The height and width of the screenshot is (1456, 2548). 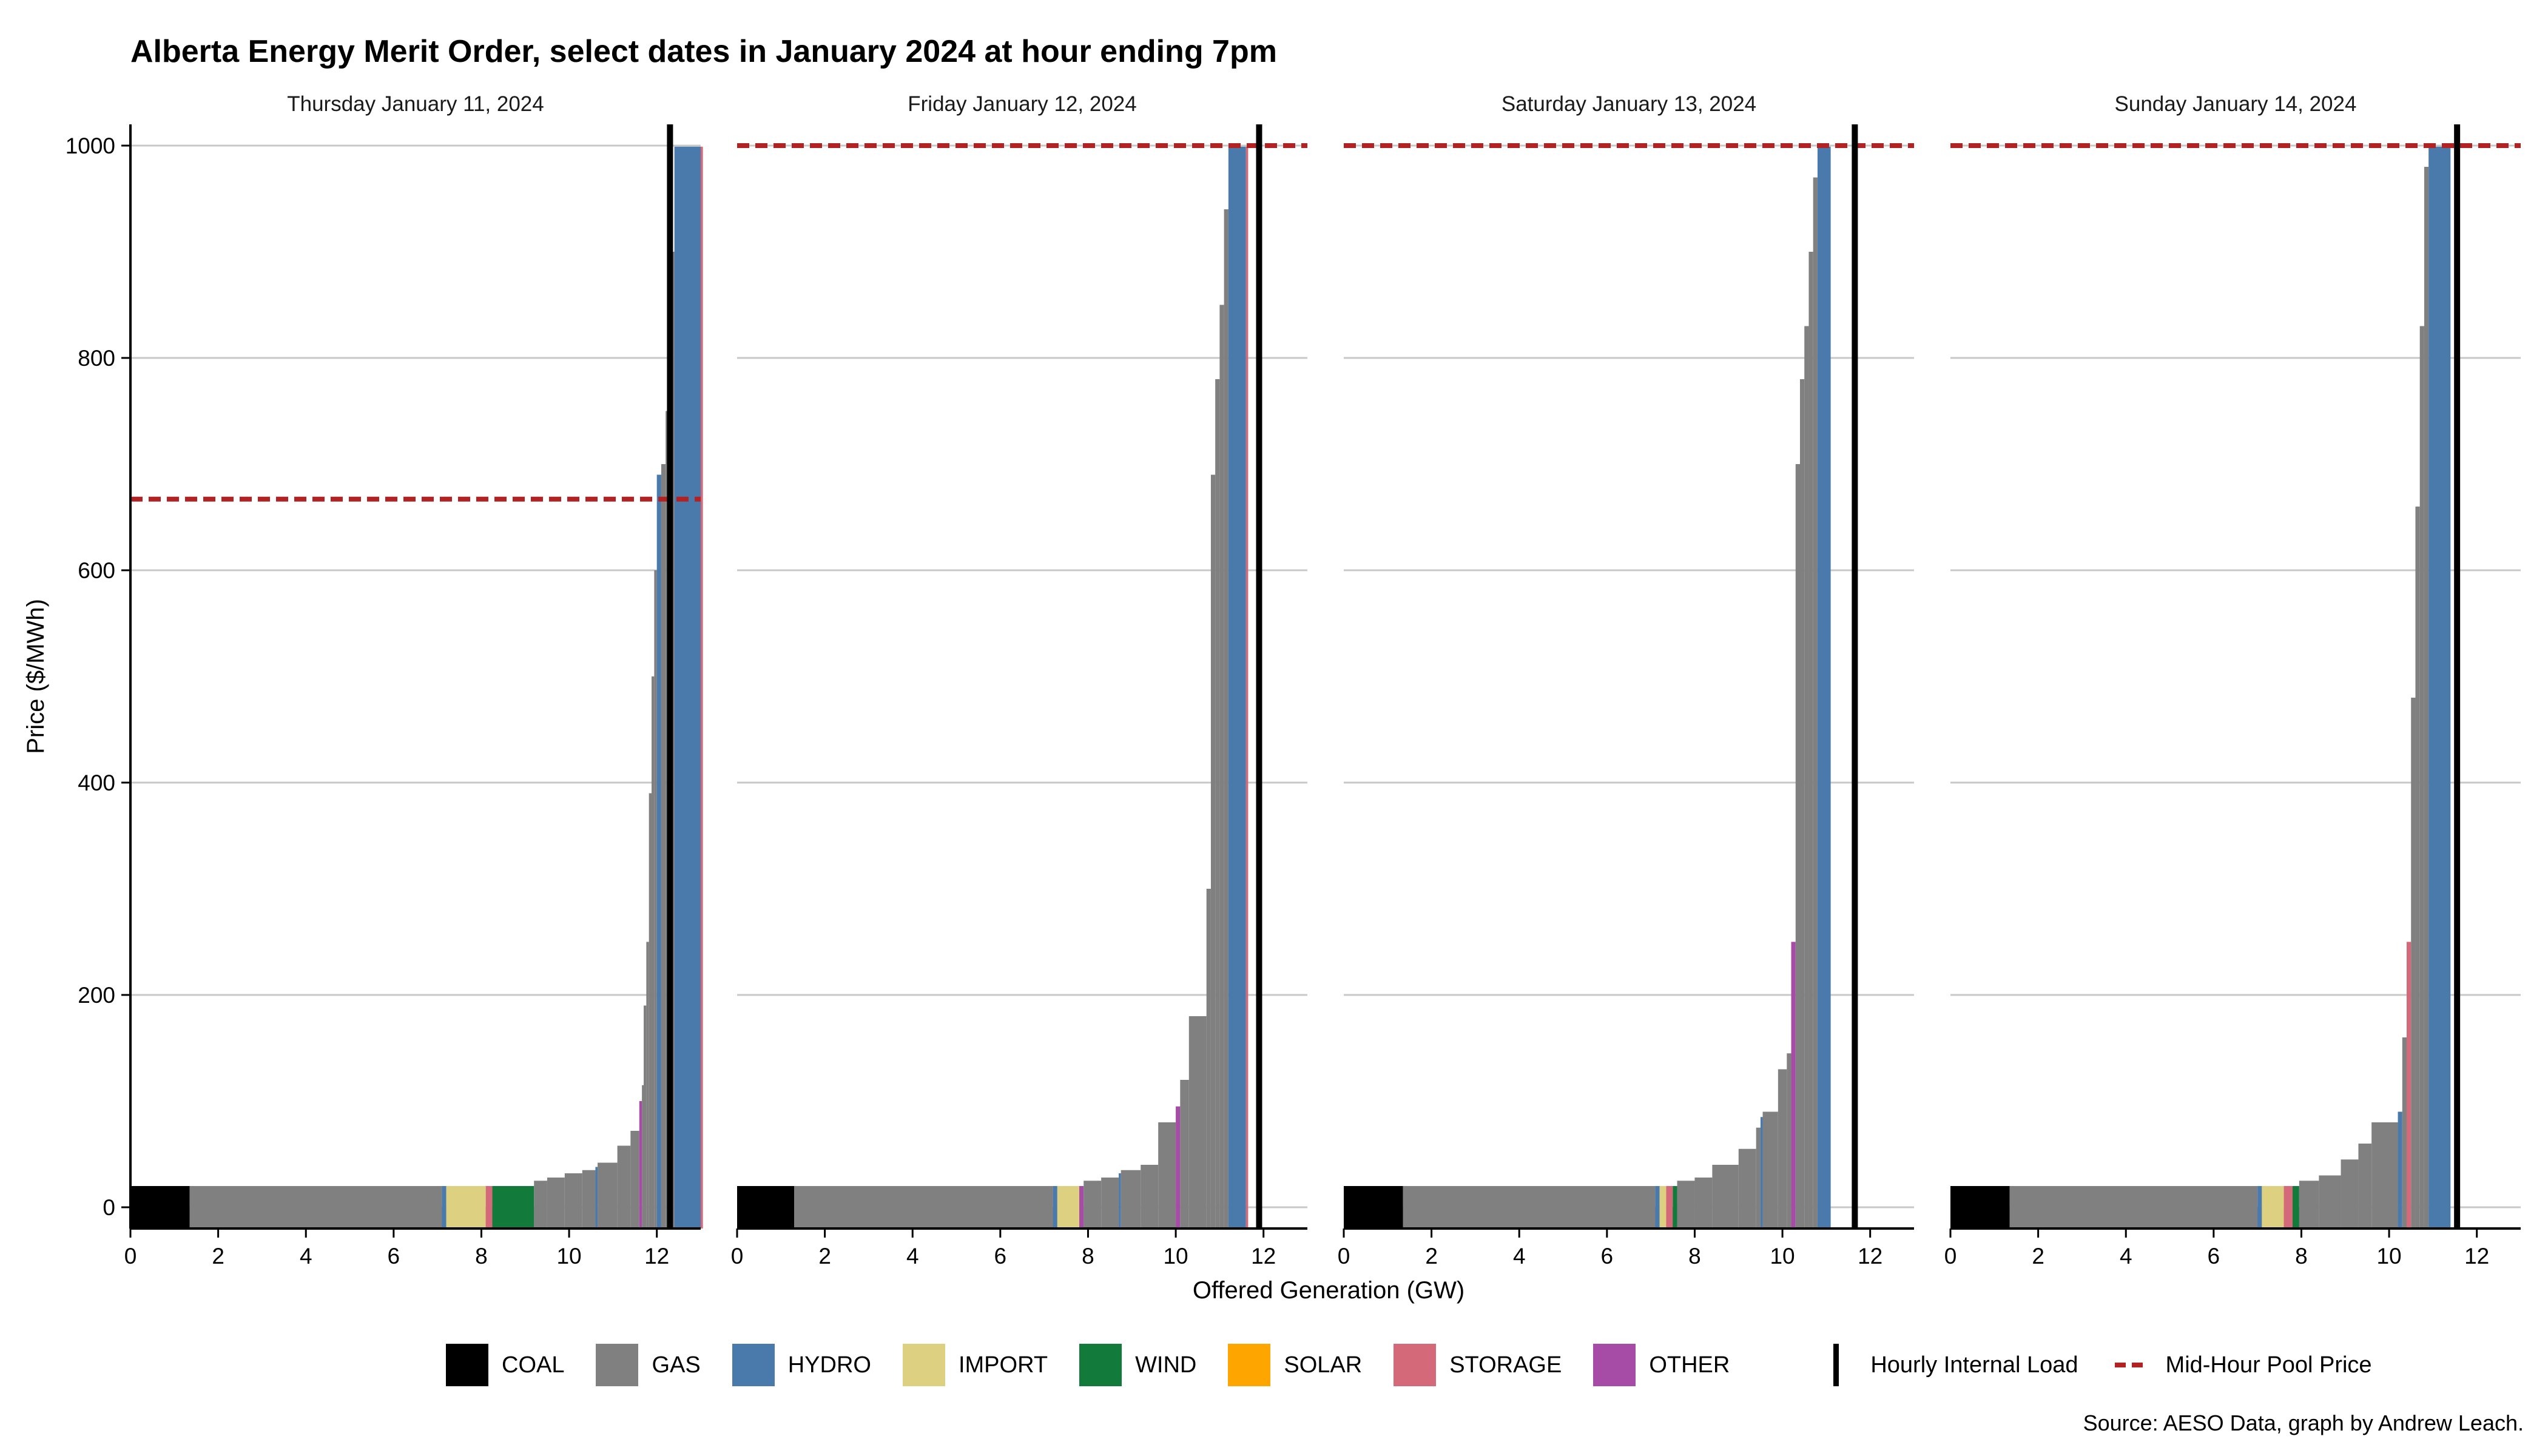 I want to click on legend-label-gas: GAS, so click(x=676, y=1365).